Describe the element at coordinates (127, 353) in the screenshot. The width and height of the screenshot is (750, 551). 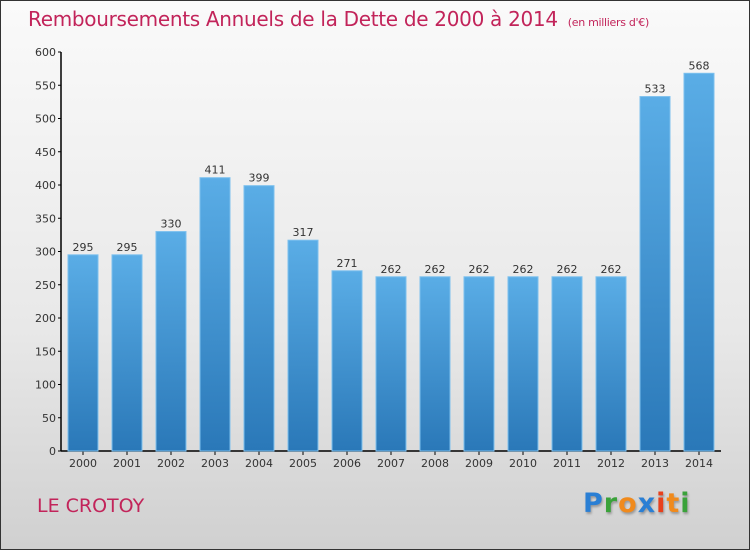
I see `bar-2001` at that location.